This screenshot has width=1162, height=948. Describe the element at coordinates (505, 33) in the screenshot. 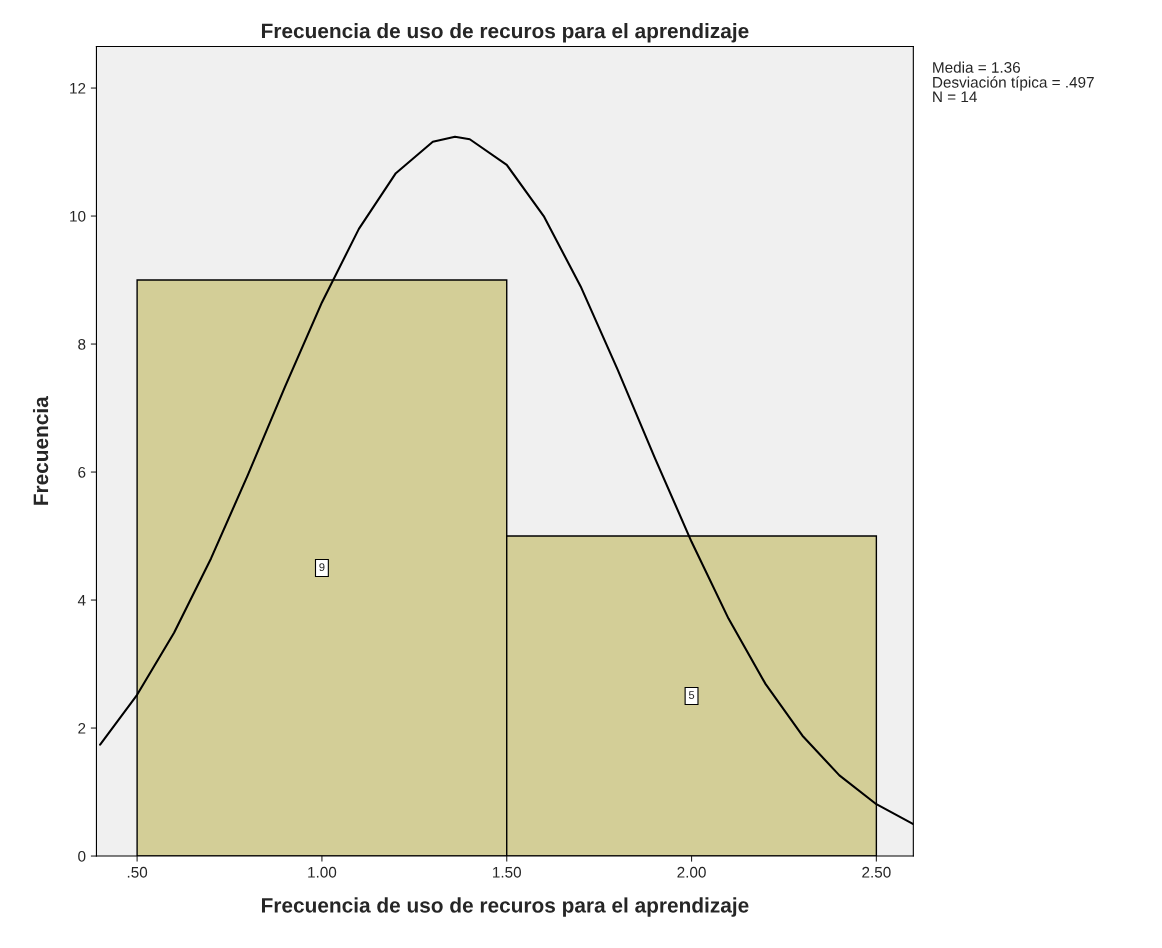

I see `chart-title: Frecuencia de uso de recuros para el aprendizaje` at that location.